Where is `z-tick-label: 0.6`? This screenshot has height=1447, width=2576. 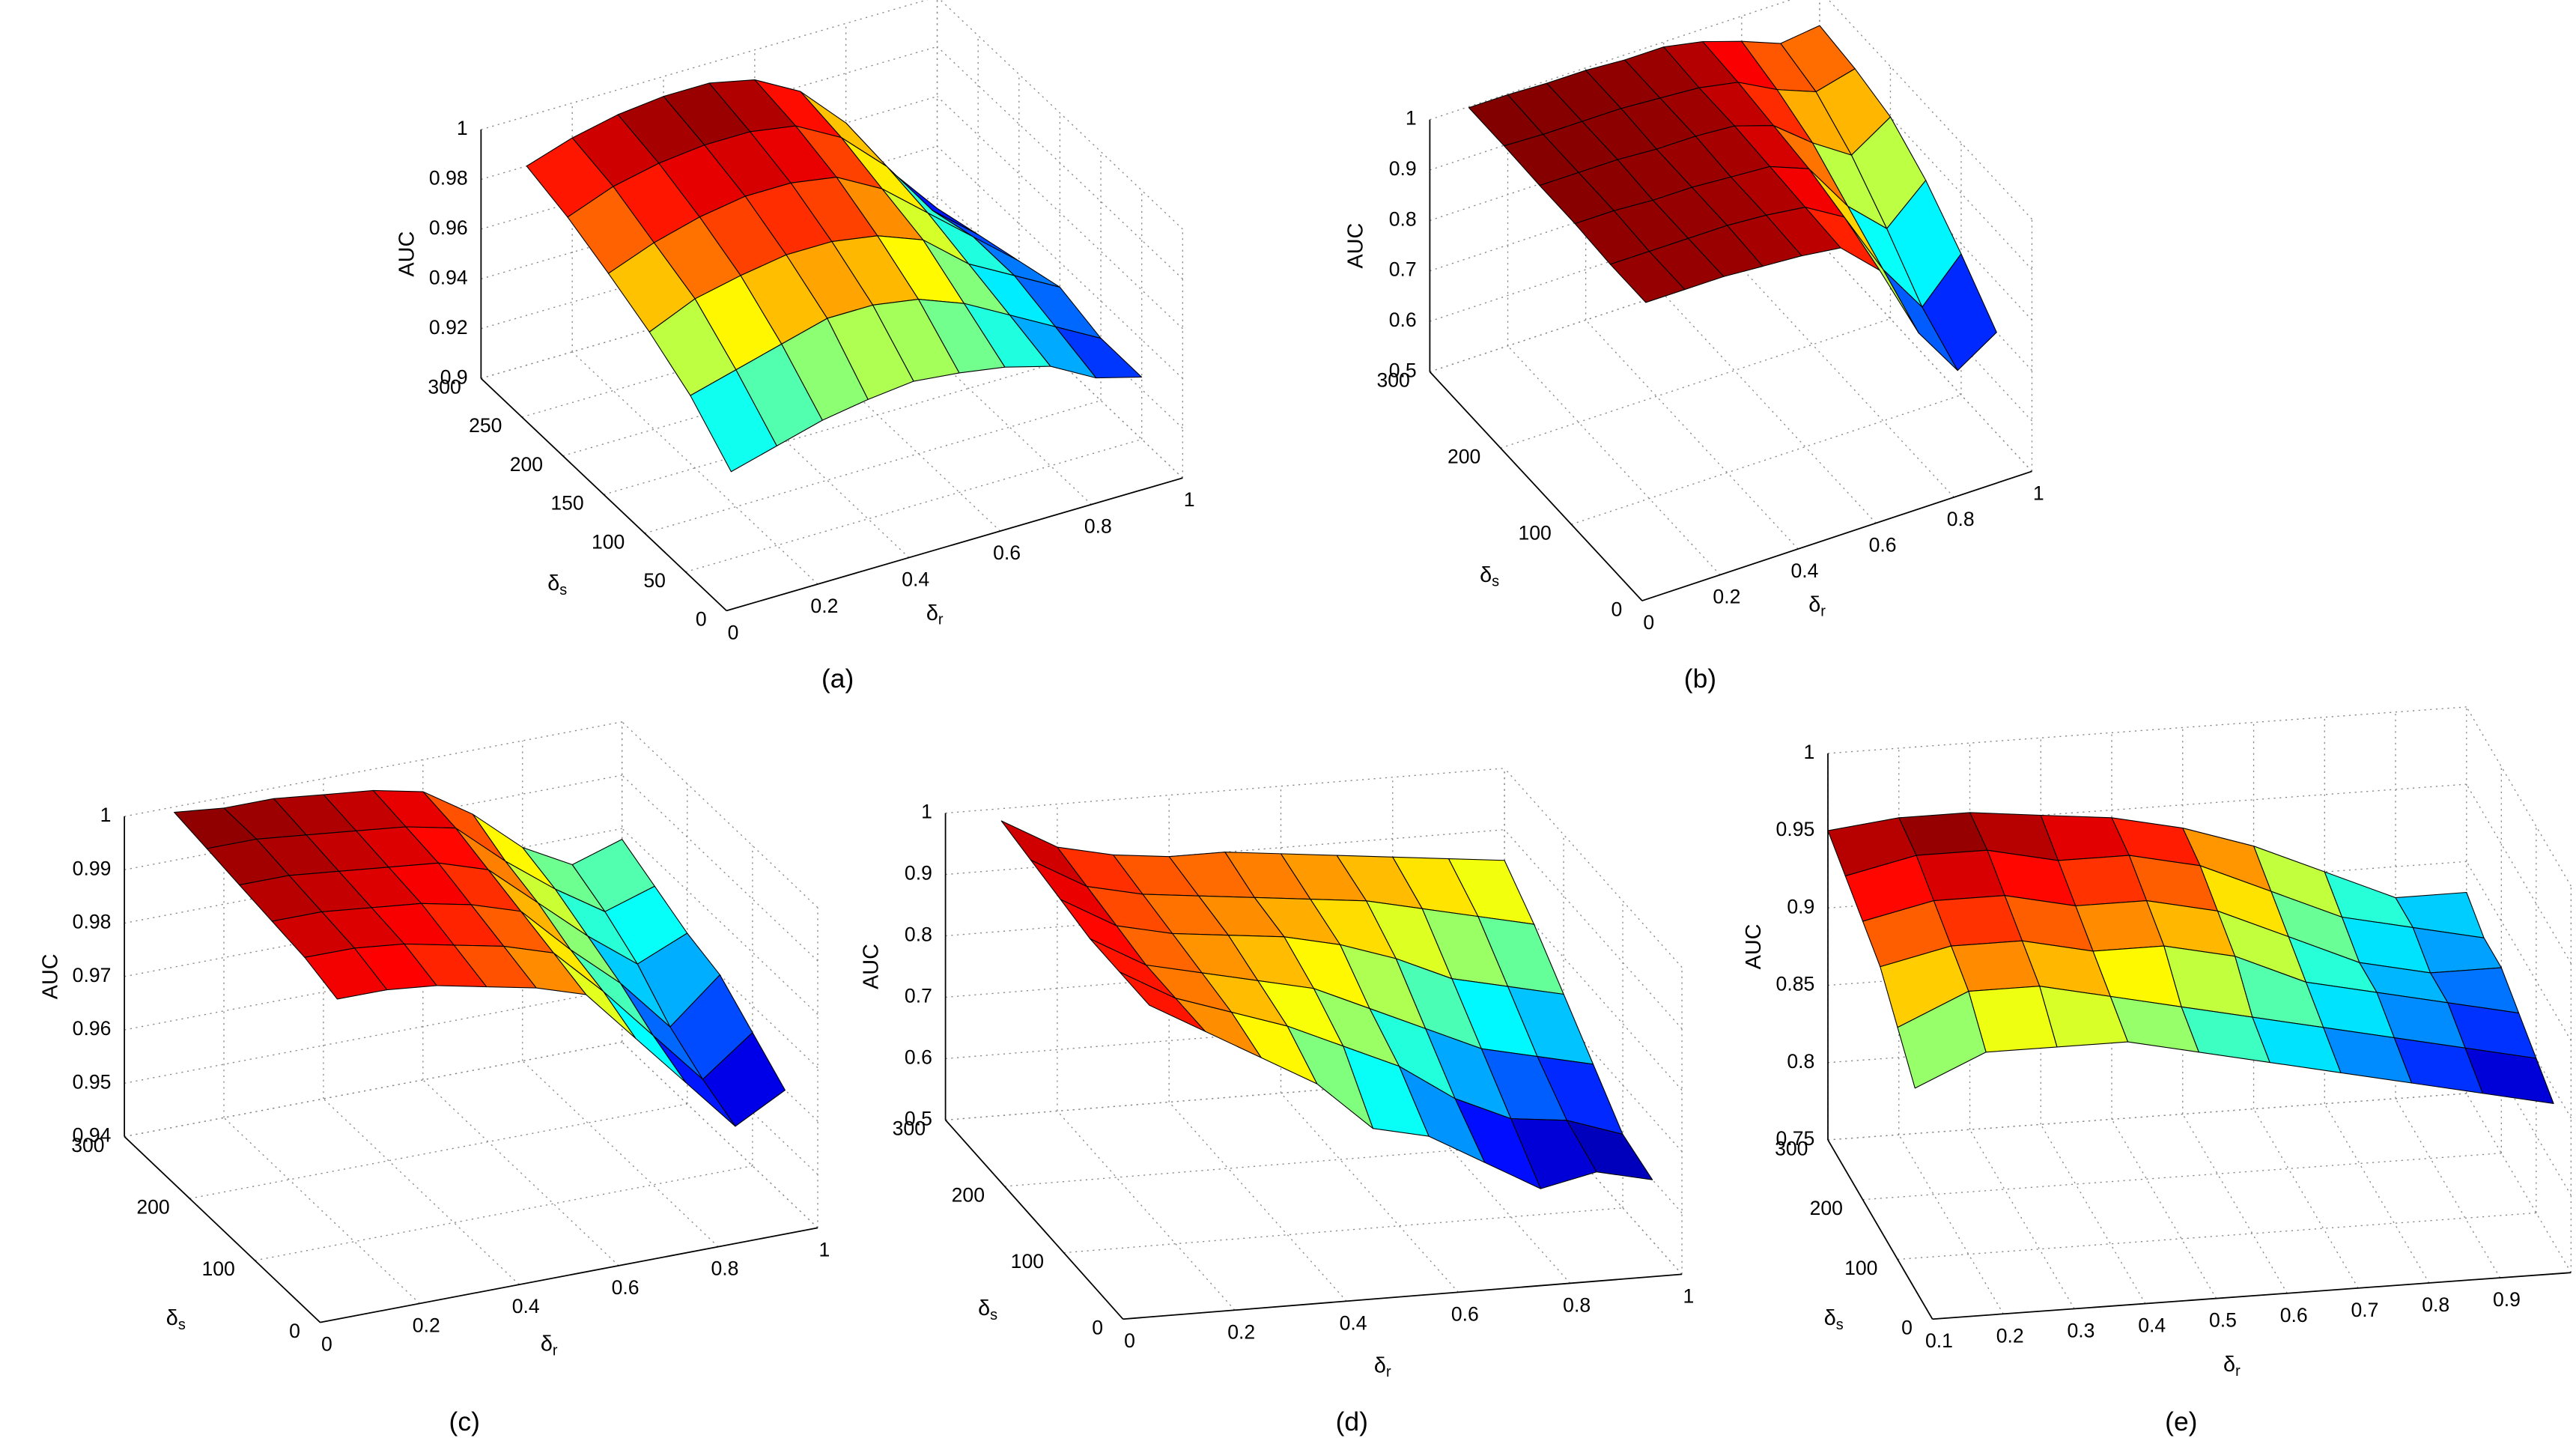 z-tick-label: 0.6 is located at coordinates (918, 1057).